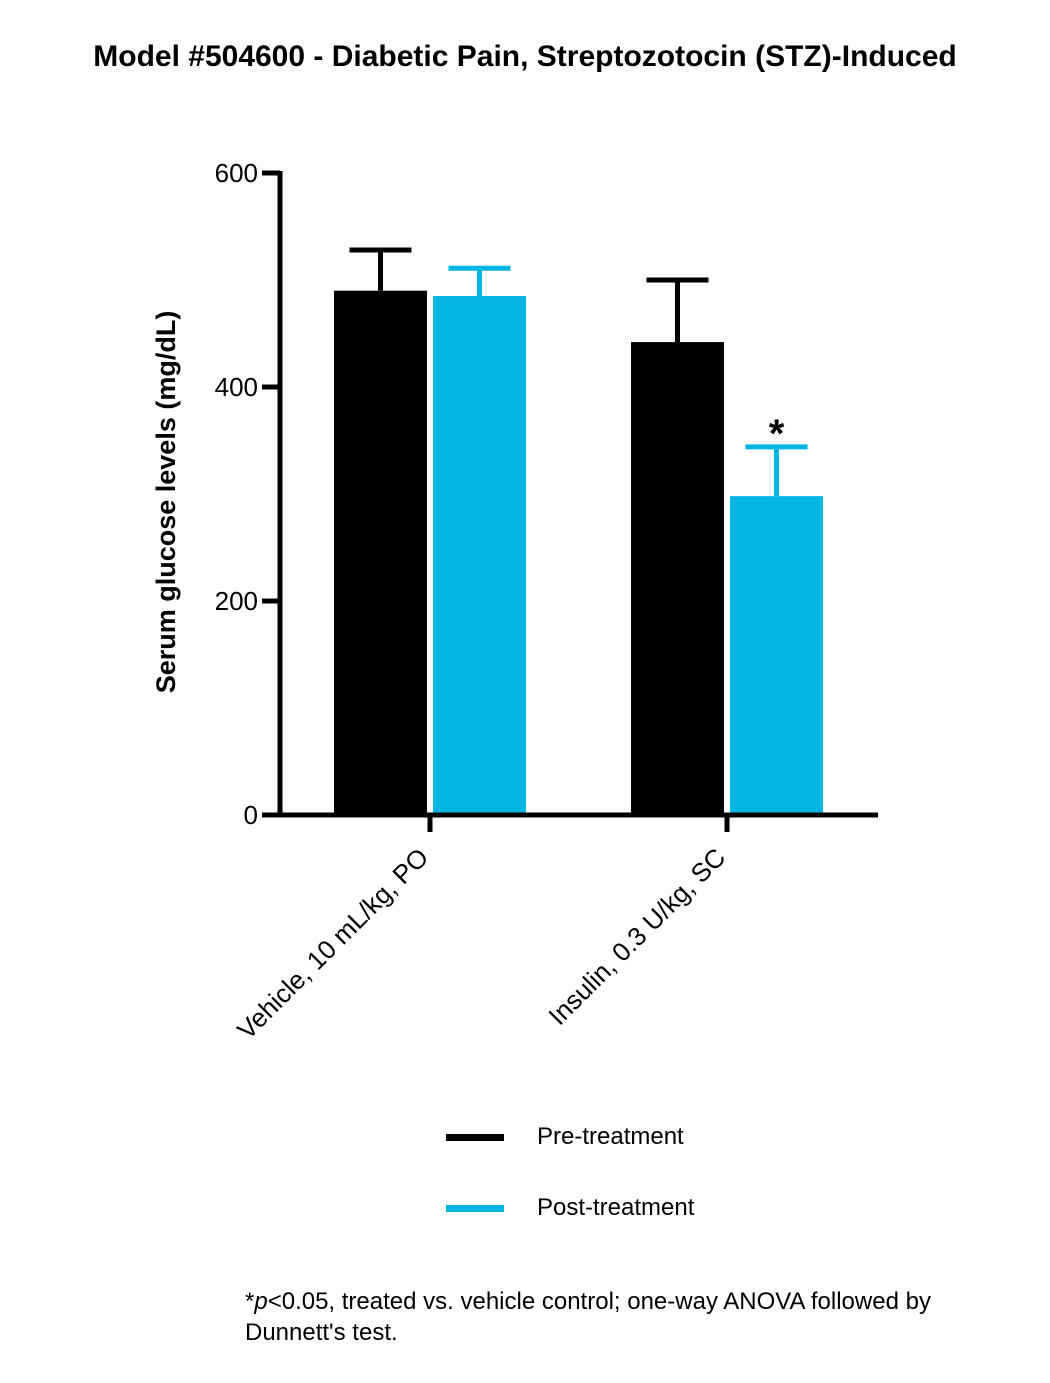 The width and height of the screenshot is (1050, 1383). Describe the element at coordinates (250, 1301) in the screenshot. I see `footnote-symbol: *` at that location.